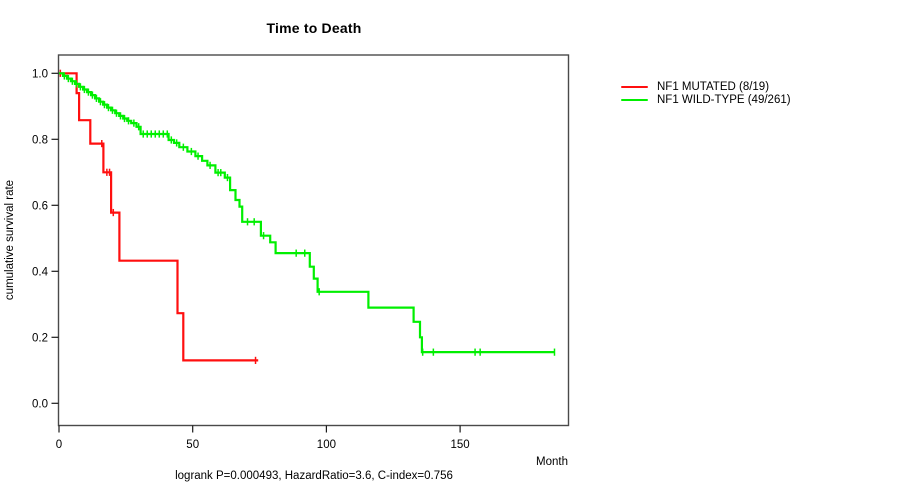 Image resolution: width=900 pixels, height=500 pixels. Describe the element at coordinates (59, 445) in the screenshot. I see `x-axis-tick-label: 0` at that location.